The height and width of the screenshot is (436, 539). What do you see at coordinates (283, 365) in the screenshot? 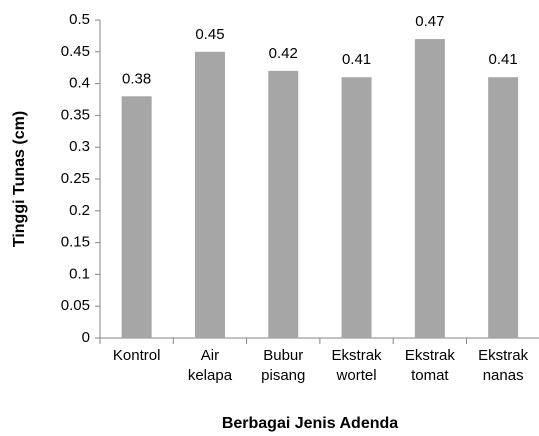
I see `x-tick-label: Bubur pisang` at bounding box center [283, 365].